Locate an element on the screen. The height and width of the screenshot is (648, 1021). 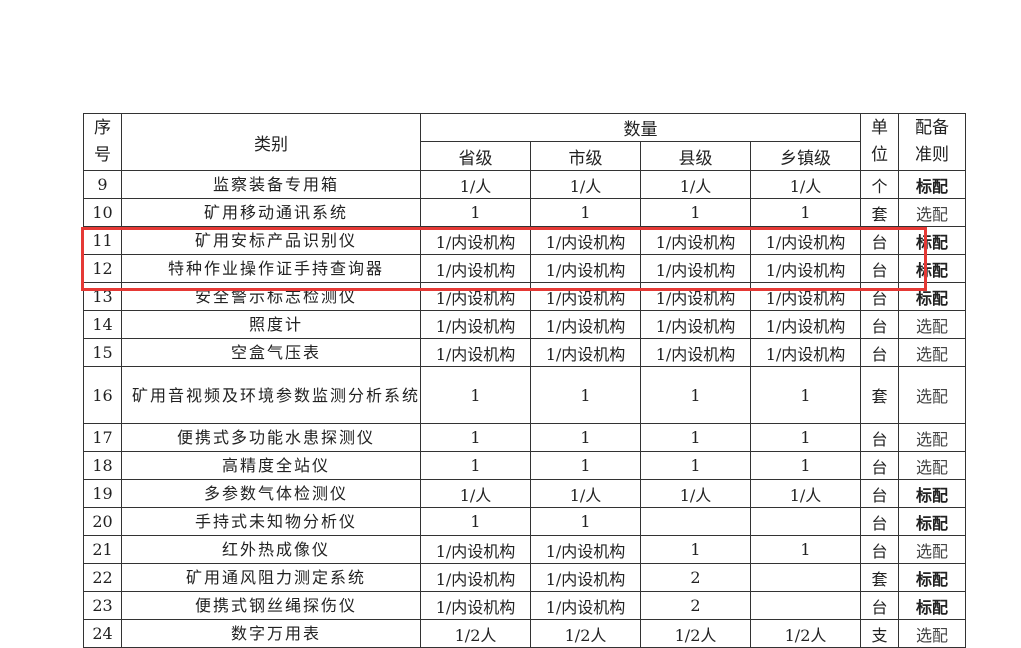
table-row: 10 矿用移动通讯系统 1 1 1 1 套选配 is located at coordinates (525, 212).